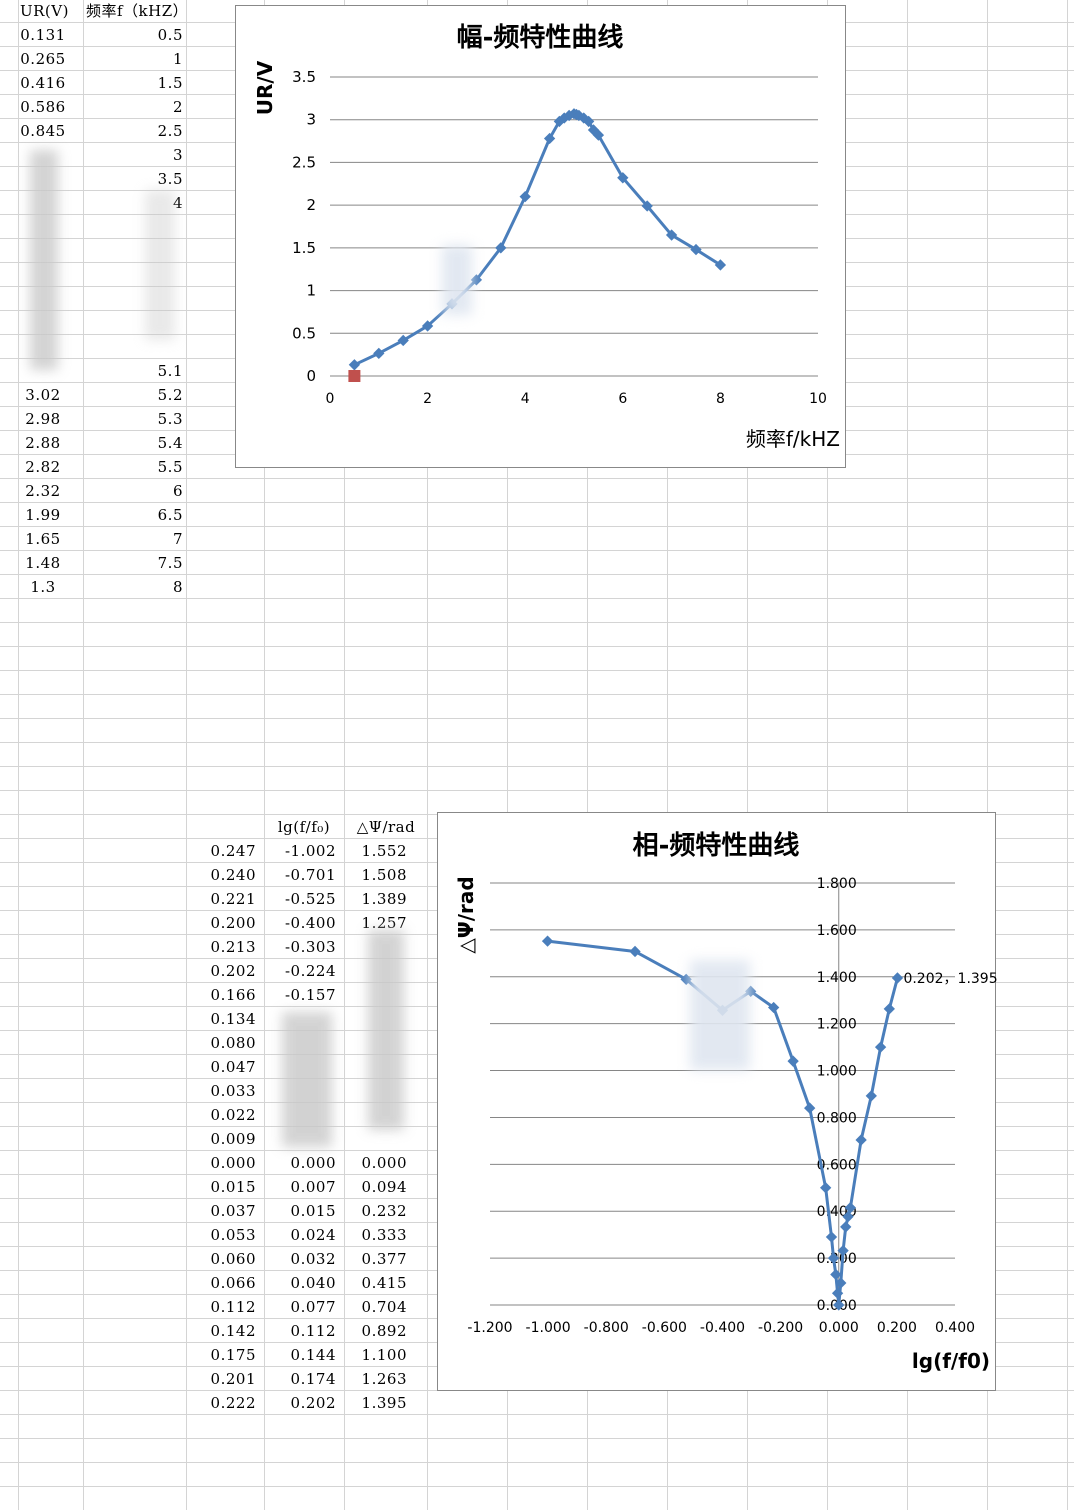 The image size is (1074, 1510). I want to click on header-cell: UR(V), so click(44, 11).